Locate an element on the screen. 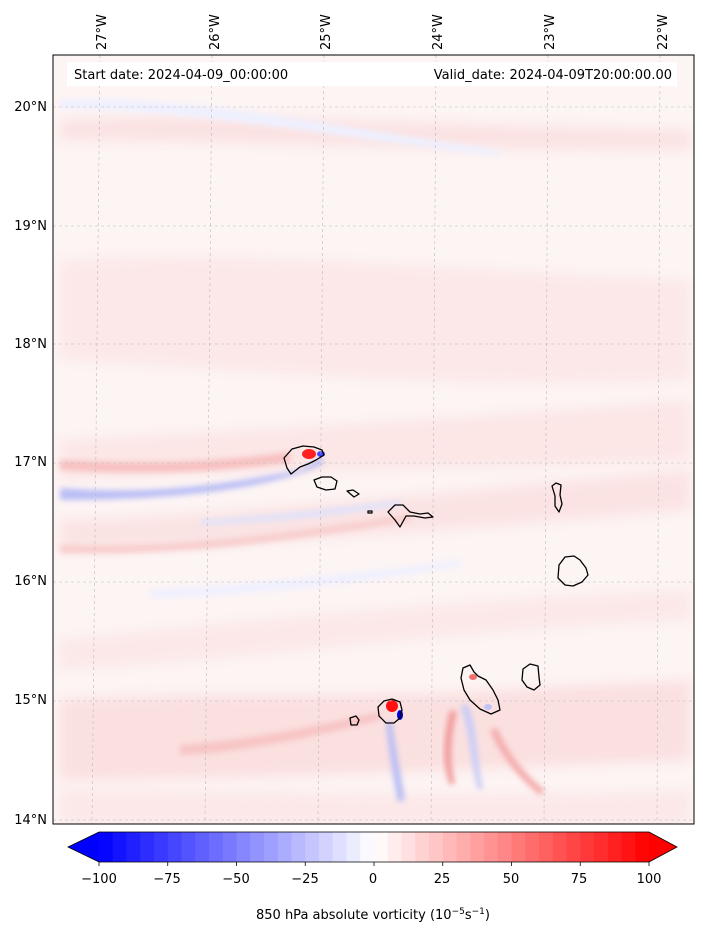 This screenshot has height=936, width=703. colorbar-label-main: 850 hPa absolute vorticity (10 is located at coordinates (354, 915).